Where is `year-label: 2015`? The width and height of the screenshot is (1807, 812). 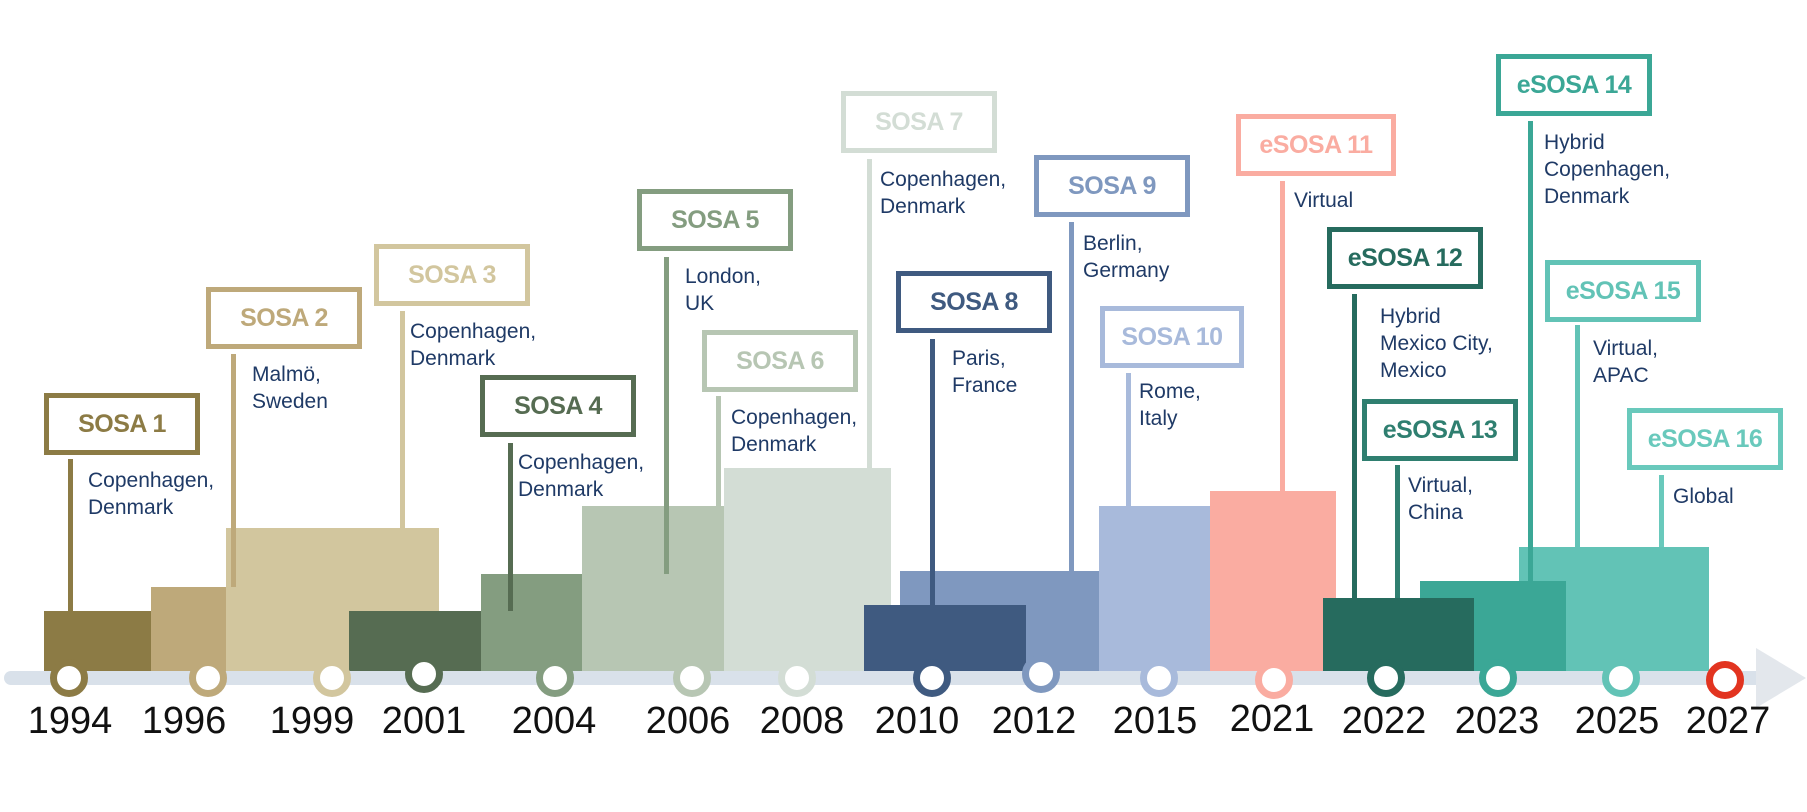 year-label: 2015 is located at coordinates (1155, 721).